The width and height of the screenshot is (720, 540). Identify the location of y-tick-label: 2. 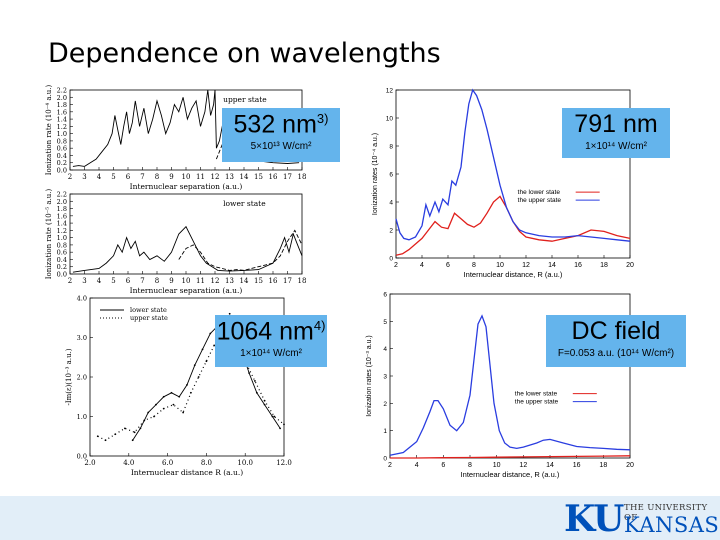
(385, 404).